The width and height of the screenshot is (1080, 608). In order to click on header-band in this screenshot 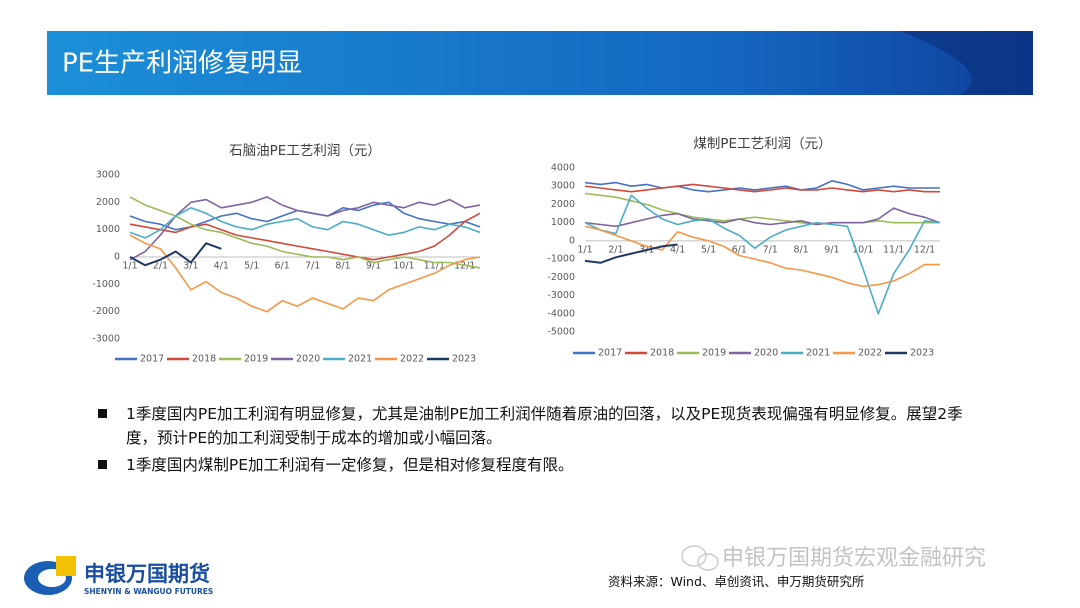, I will do `click(540, 63)`.